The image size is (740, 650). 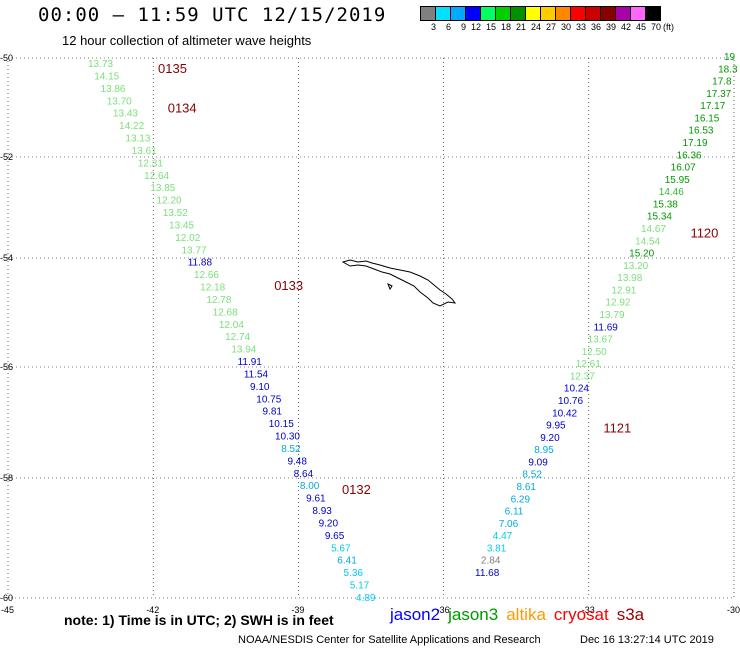 What do you see at coordinates (544, 450) in the screenshot?
I see `wave-height-label: 8.95` at bounding box center [544, 450].